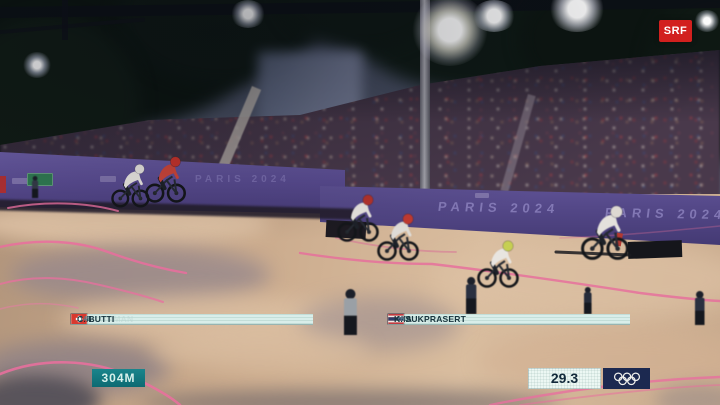 The width and height of the screenshot is (720, 405). I want to click on srf-logo: SRF, so click(675, 31).